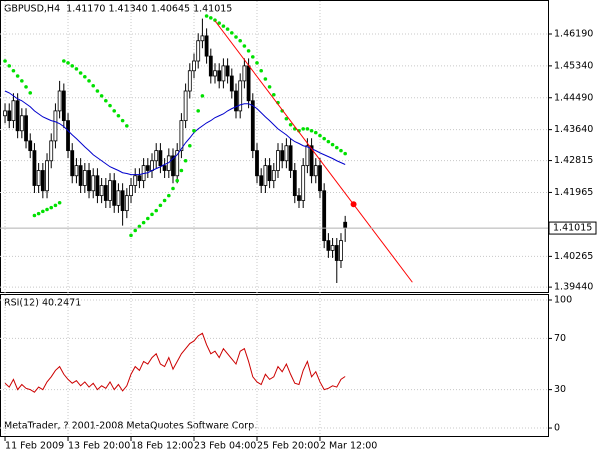 Image resolution: width=597 pixels, height=453 pixels. I want to click on last-price-box, so click(572, 228).